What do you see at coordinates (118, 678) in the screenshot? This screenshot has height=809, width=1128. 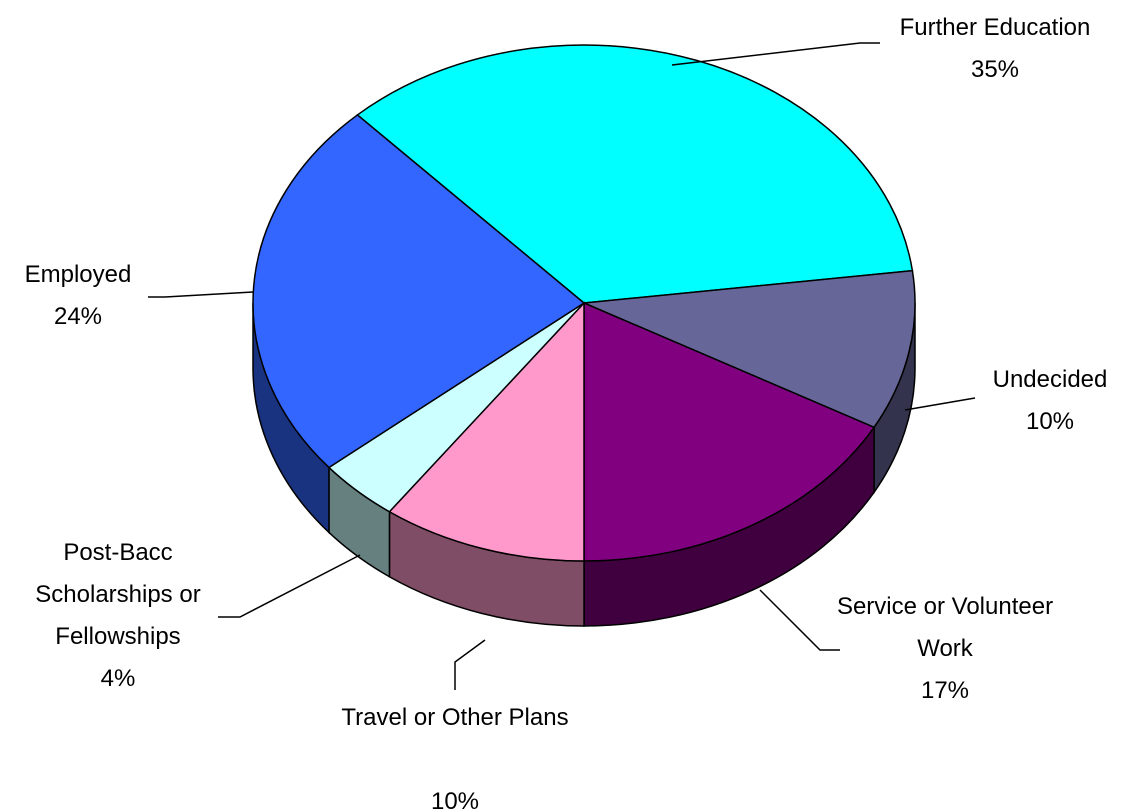 I see `value-label: 4%` at bounding box center [118, 678].